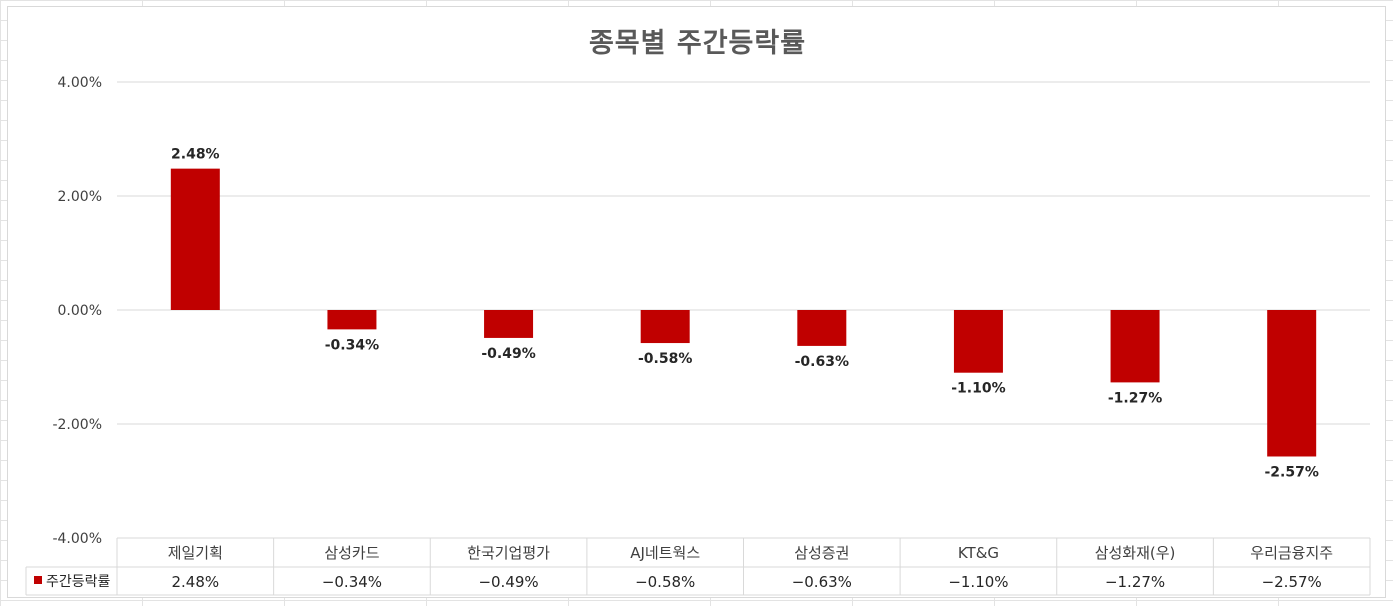 The height and width of the screenshot is (606, 1393). I want to click on y-tick-label: 0.00%, so click(80, 311).